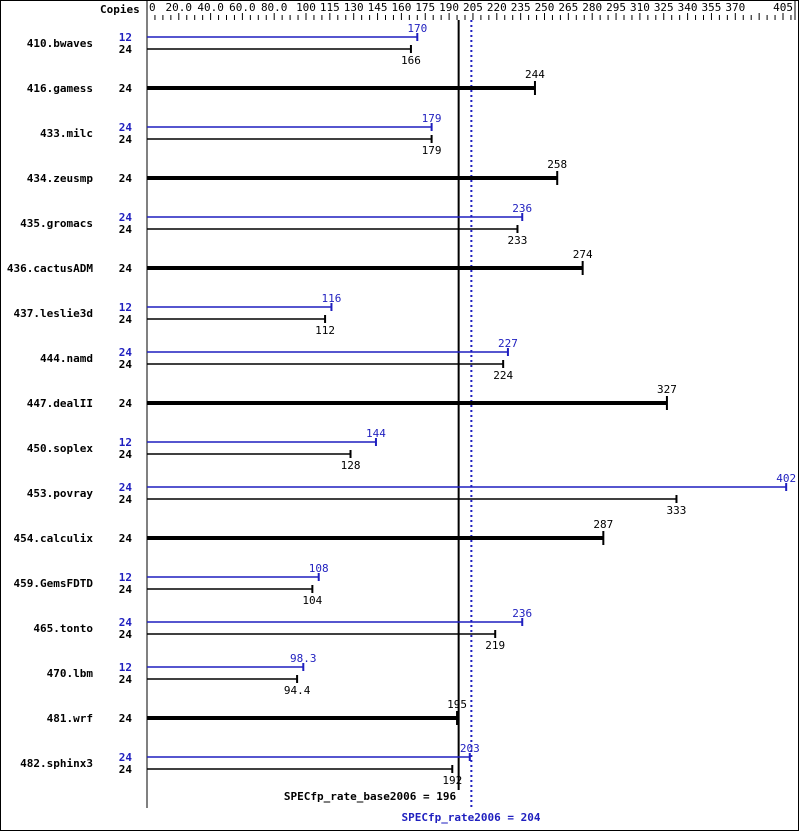  Describe the element at coordinates (411, 60) in the screenshot. I see `base-value-label: 166` at that location.